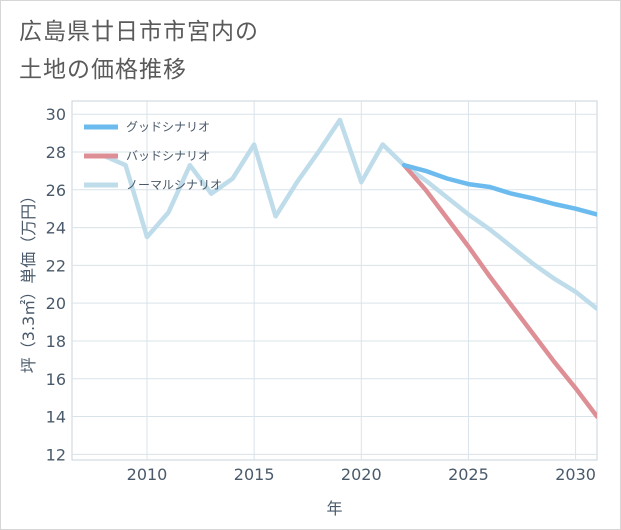 Image resolution: width=621 pixels, height=530 pixels. I want to click on y-tick-label: 18, so click(56, 341).